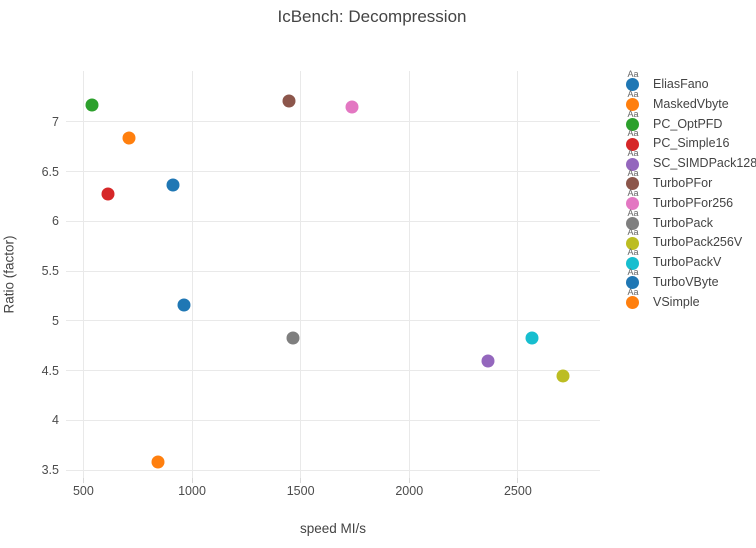  Describe the element at coordinates (632, 144) in the screenshot. I see `legend-marker-PC_Simple16` at that location.